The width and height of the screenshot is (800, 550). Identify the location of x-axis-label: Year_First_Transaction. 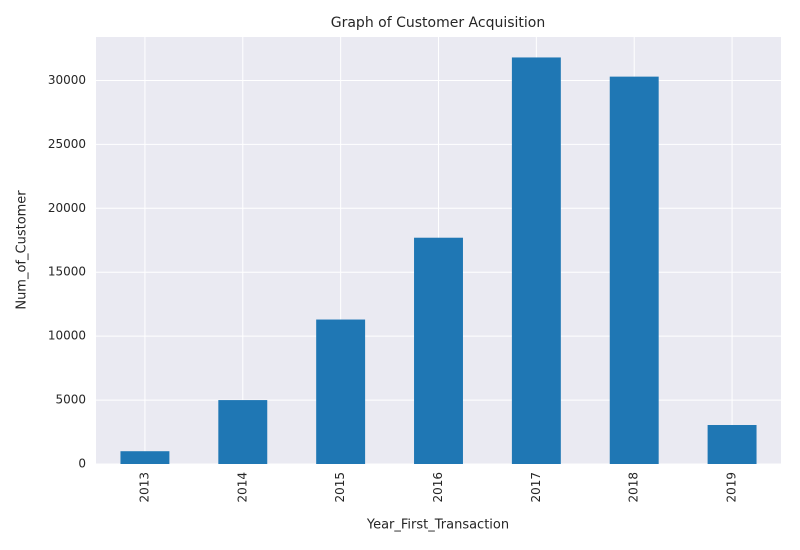
(437, 525).